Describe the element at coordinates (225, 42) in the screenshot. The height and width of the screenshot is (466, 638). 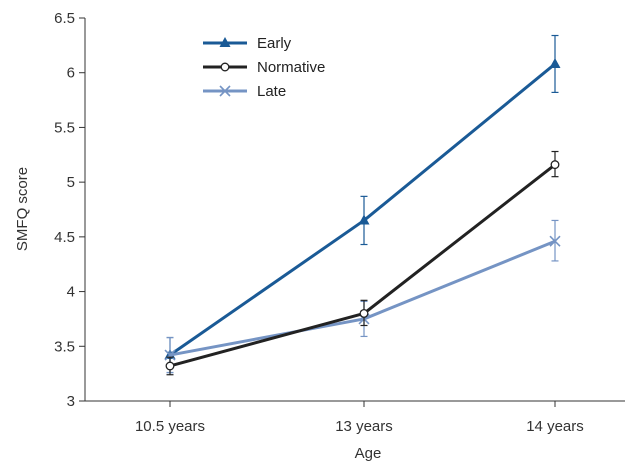
I see `legend-marker-early` at that location.